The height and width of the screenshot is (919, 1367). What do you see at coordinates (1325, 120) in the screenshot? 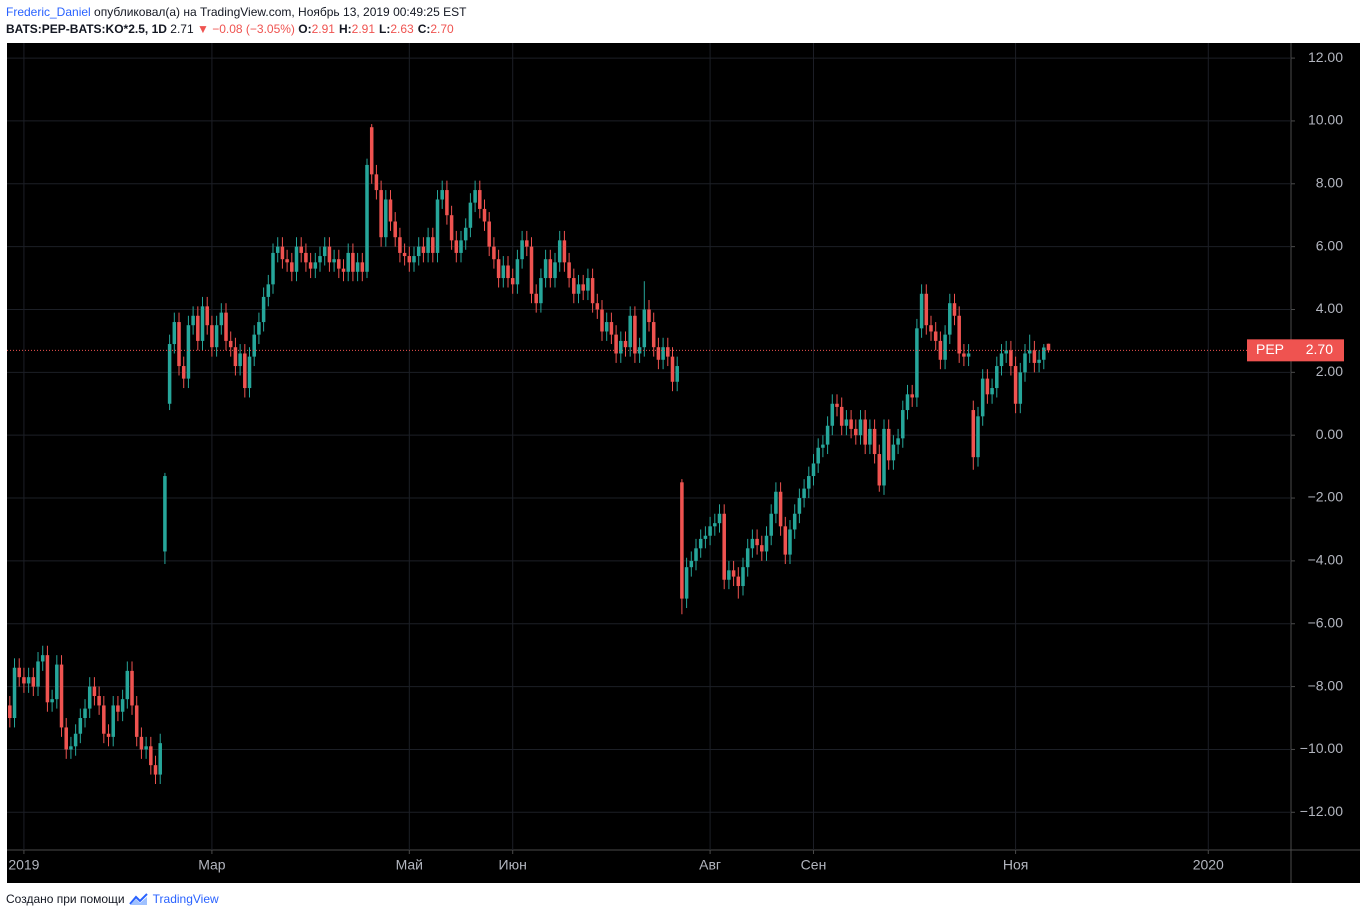
I see `y-tick-label: 10.00` at bounding box center [1325, 120].